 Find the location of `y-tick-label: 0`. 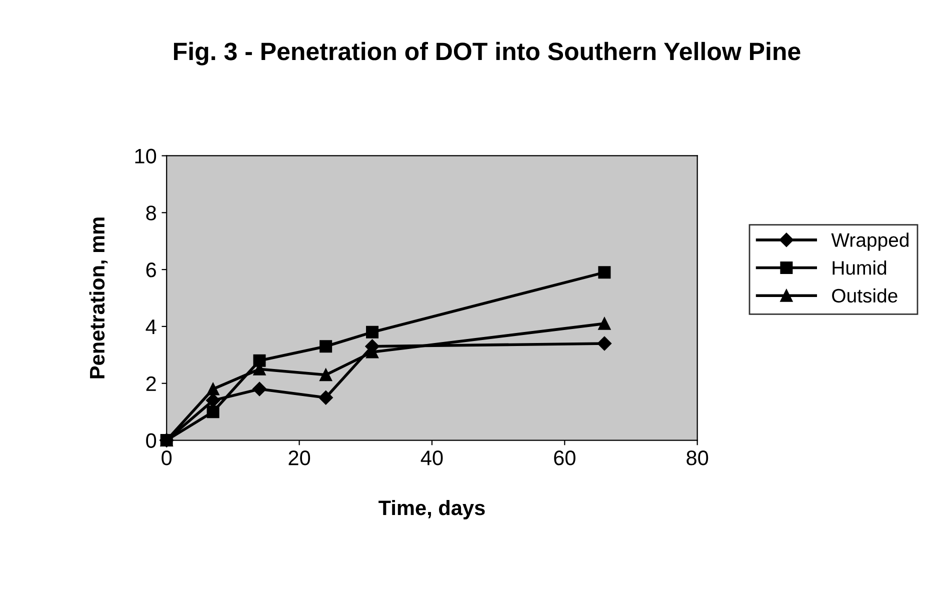

y-tick-label: 0 is located at coordinates (151, 440).